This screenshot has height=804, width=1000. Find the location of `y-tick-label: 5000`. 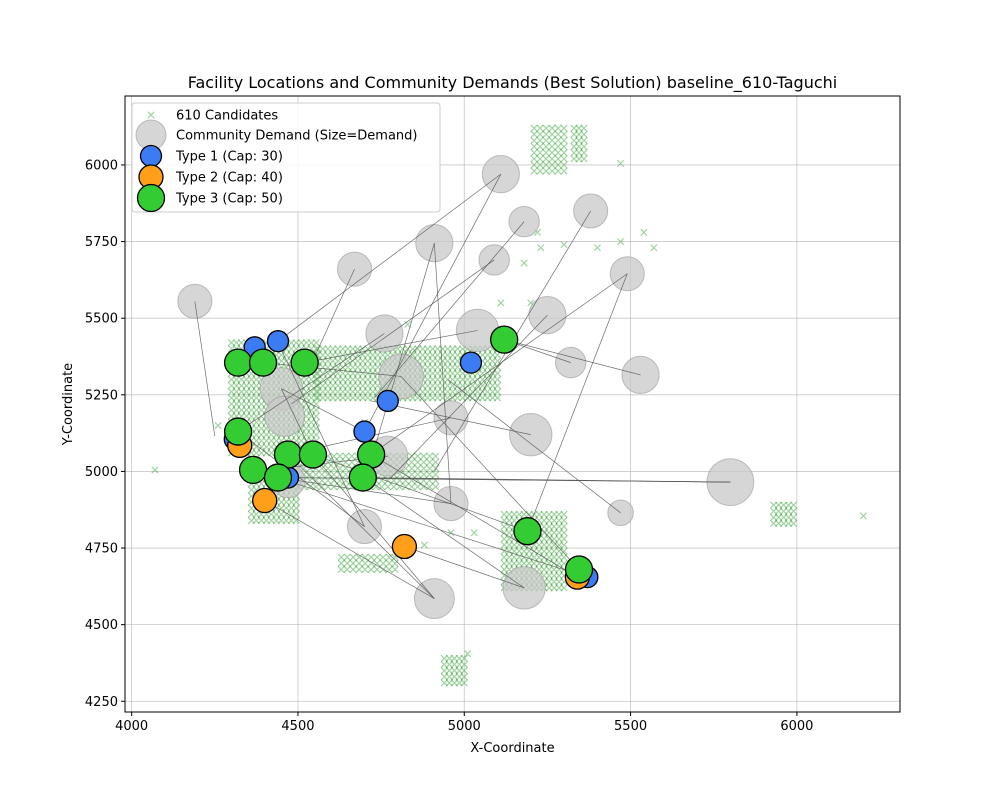

y-tick-label: 5000 is located at coordinates (101, 472).